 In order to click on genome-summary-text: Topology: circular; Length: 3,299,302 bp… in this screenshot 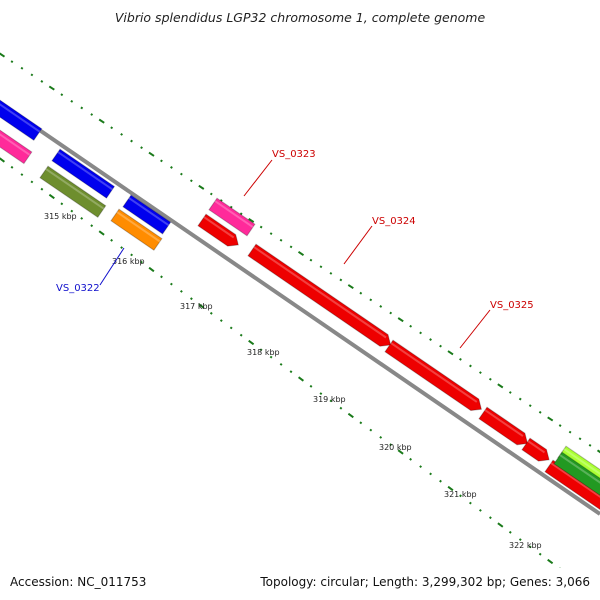, I will do `click(425, 582)`.